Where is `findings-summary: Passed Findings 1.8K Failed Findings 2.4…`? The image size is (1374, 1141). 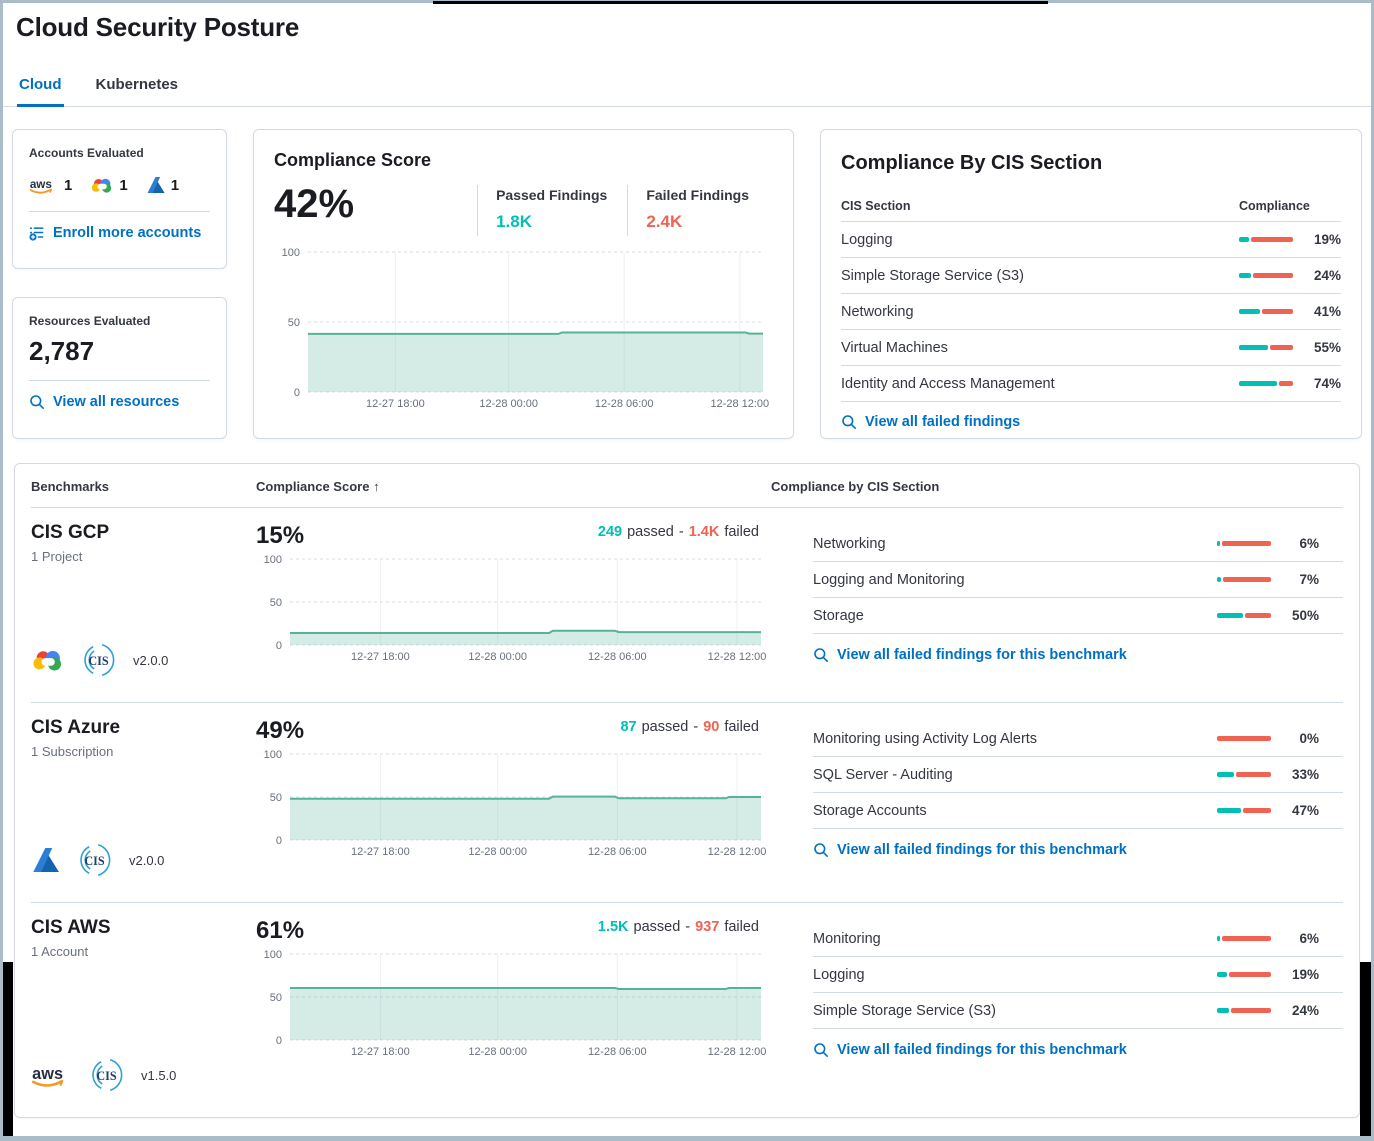
findings-summary: Passed Findings 1.8K Failed Findings 2.4… is located at coordinates (623, 210).